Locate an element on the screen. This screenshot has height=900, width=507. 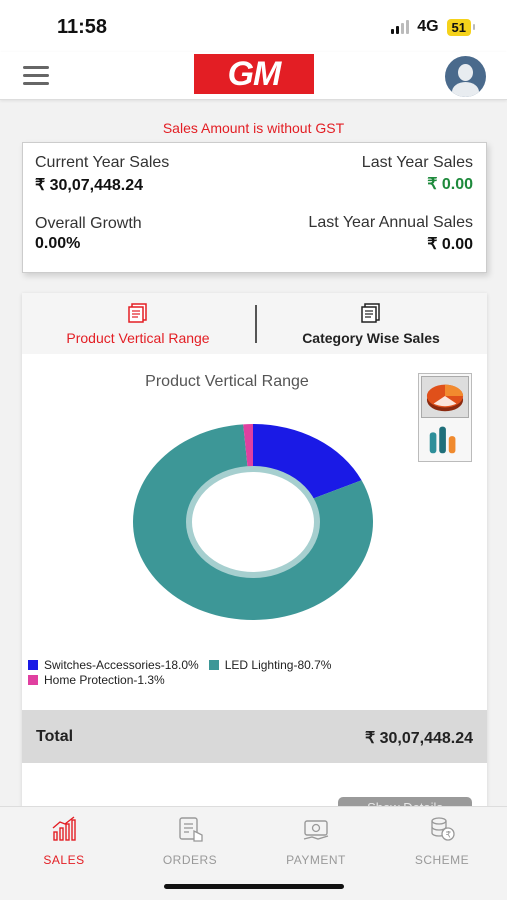
last-year-annual-label: Last Year Annual Sales is located at coordinates (390, 222).